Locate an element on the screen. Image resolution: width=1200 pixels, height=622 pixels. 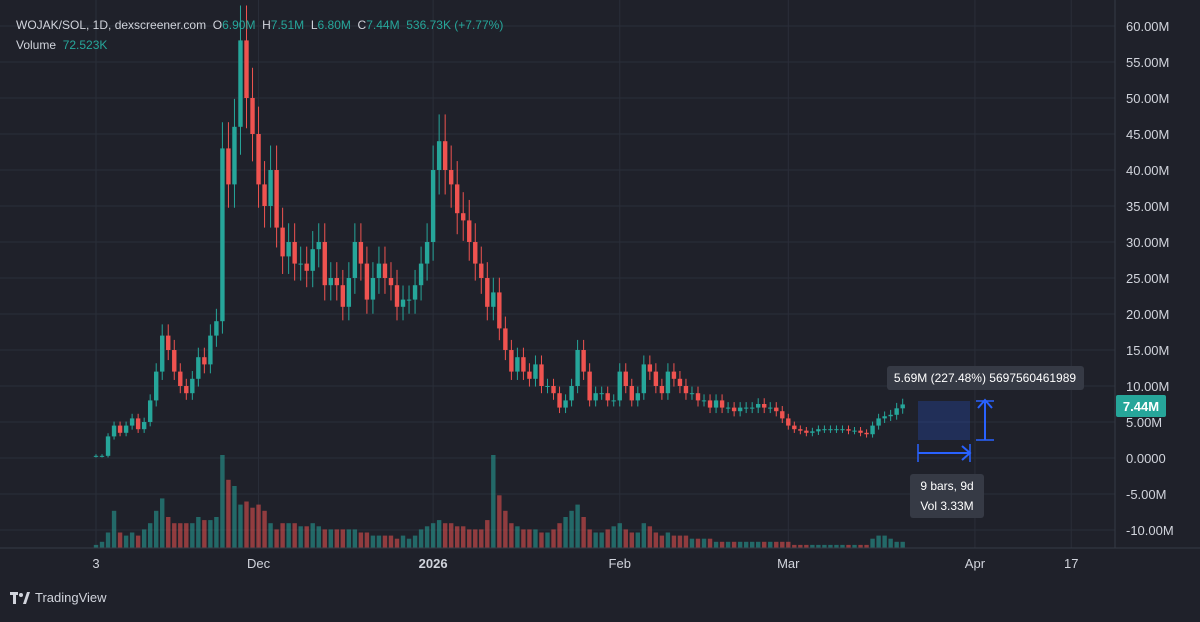
volume-value: 72.523K is located at coordinates (85, 45).